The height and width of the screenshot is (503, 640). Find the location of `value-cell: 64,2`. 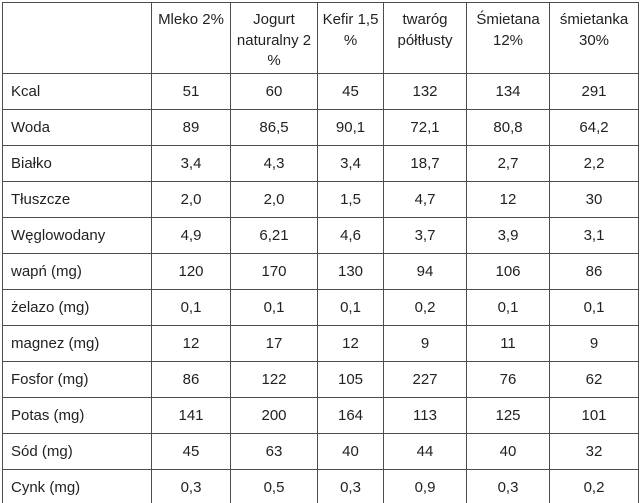

value-cell: 64,2 is located at coordinates (594, 127).